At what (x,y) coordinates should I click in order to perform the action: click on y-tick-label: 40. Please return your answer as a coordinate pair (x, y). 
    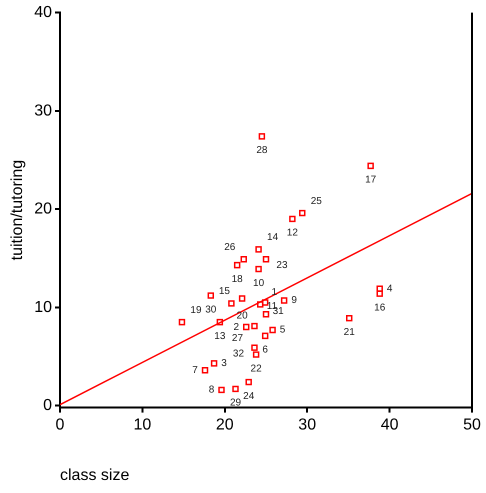
    Looking at the image, I should click on (43, 13).